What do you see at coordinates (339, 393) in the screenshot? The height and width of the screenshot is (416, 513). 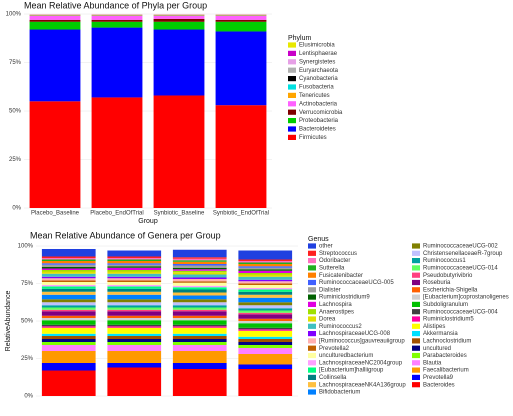 I see `legend-label: Bifidobacterium` at bounding box center [339, 393].